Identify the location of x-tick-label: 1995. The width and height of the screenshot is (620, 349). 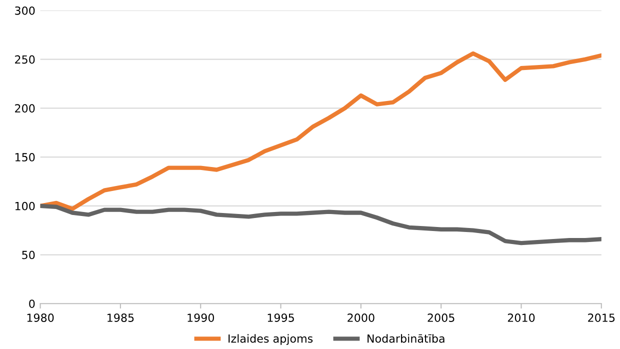
(281, 318).